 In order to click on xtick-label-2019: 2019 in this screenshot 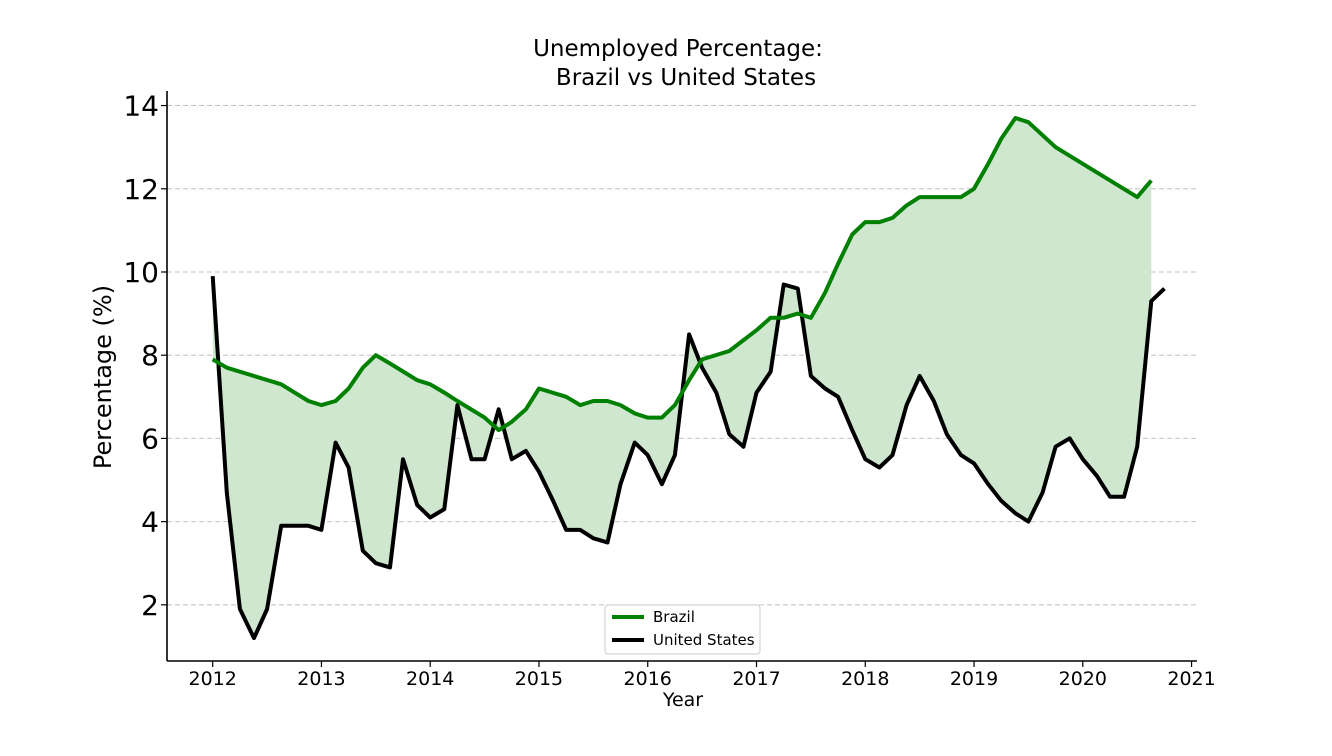, I will do `click(974, 679)`.